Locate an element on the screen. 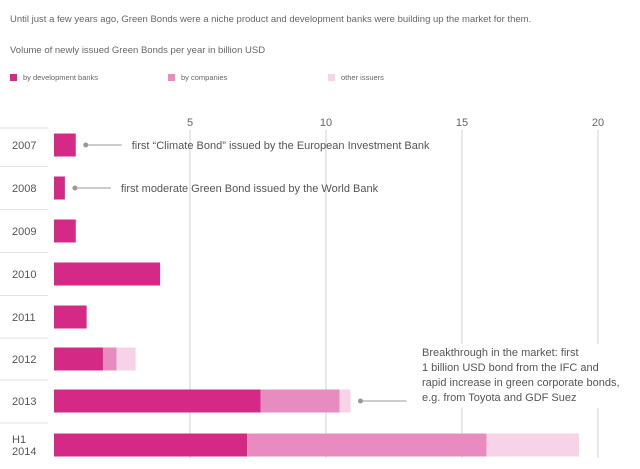 The height and width of the screenshot is (469, 640). bar-2013-by-development-banks is located at coordinates (157, 401).